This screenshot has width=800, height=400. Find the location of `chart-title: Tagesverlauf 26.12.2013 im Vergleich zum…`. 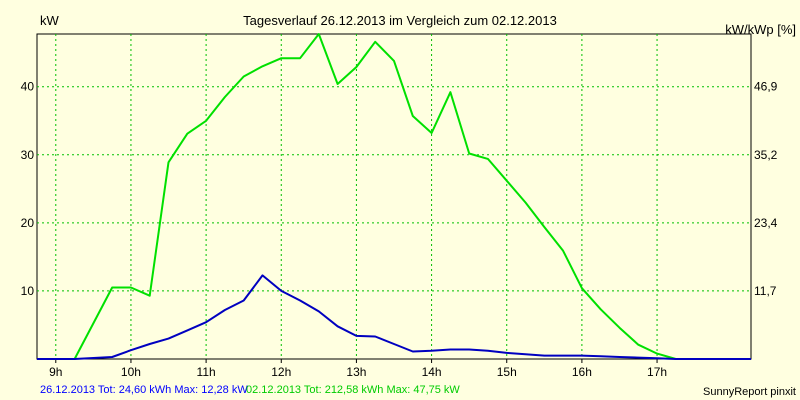

chart-title: Tagesverlauf 26.12.2013 im Vergleich zum… is located at coordinates (400, 20).